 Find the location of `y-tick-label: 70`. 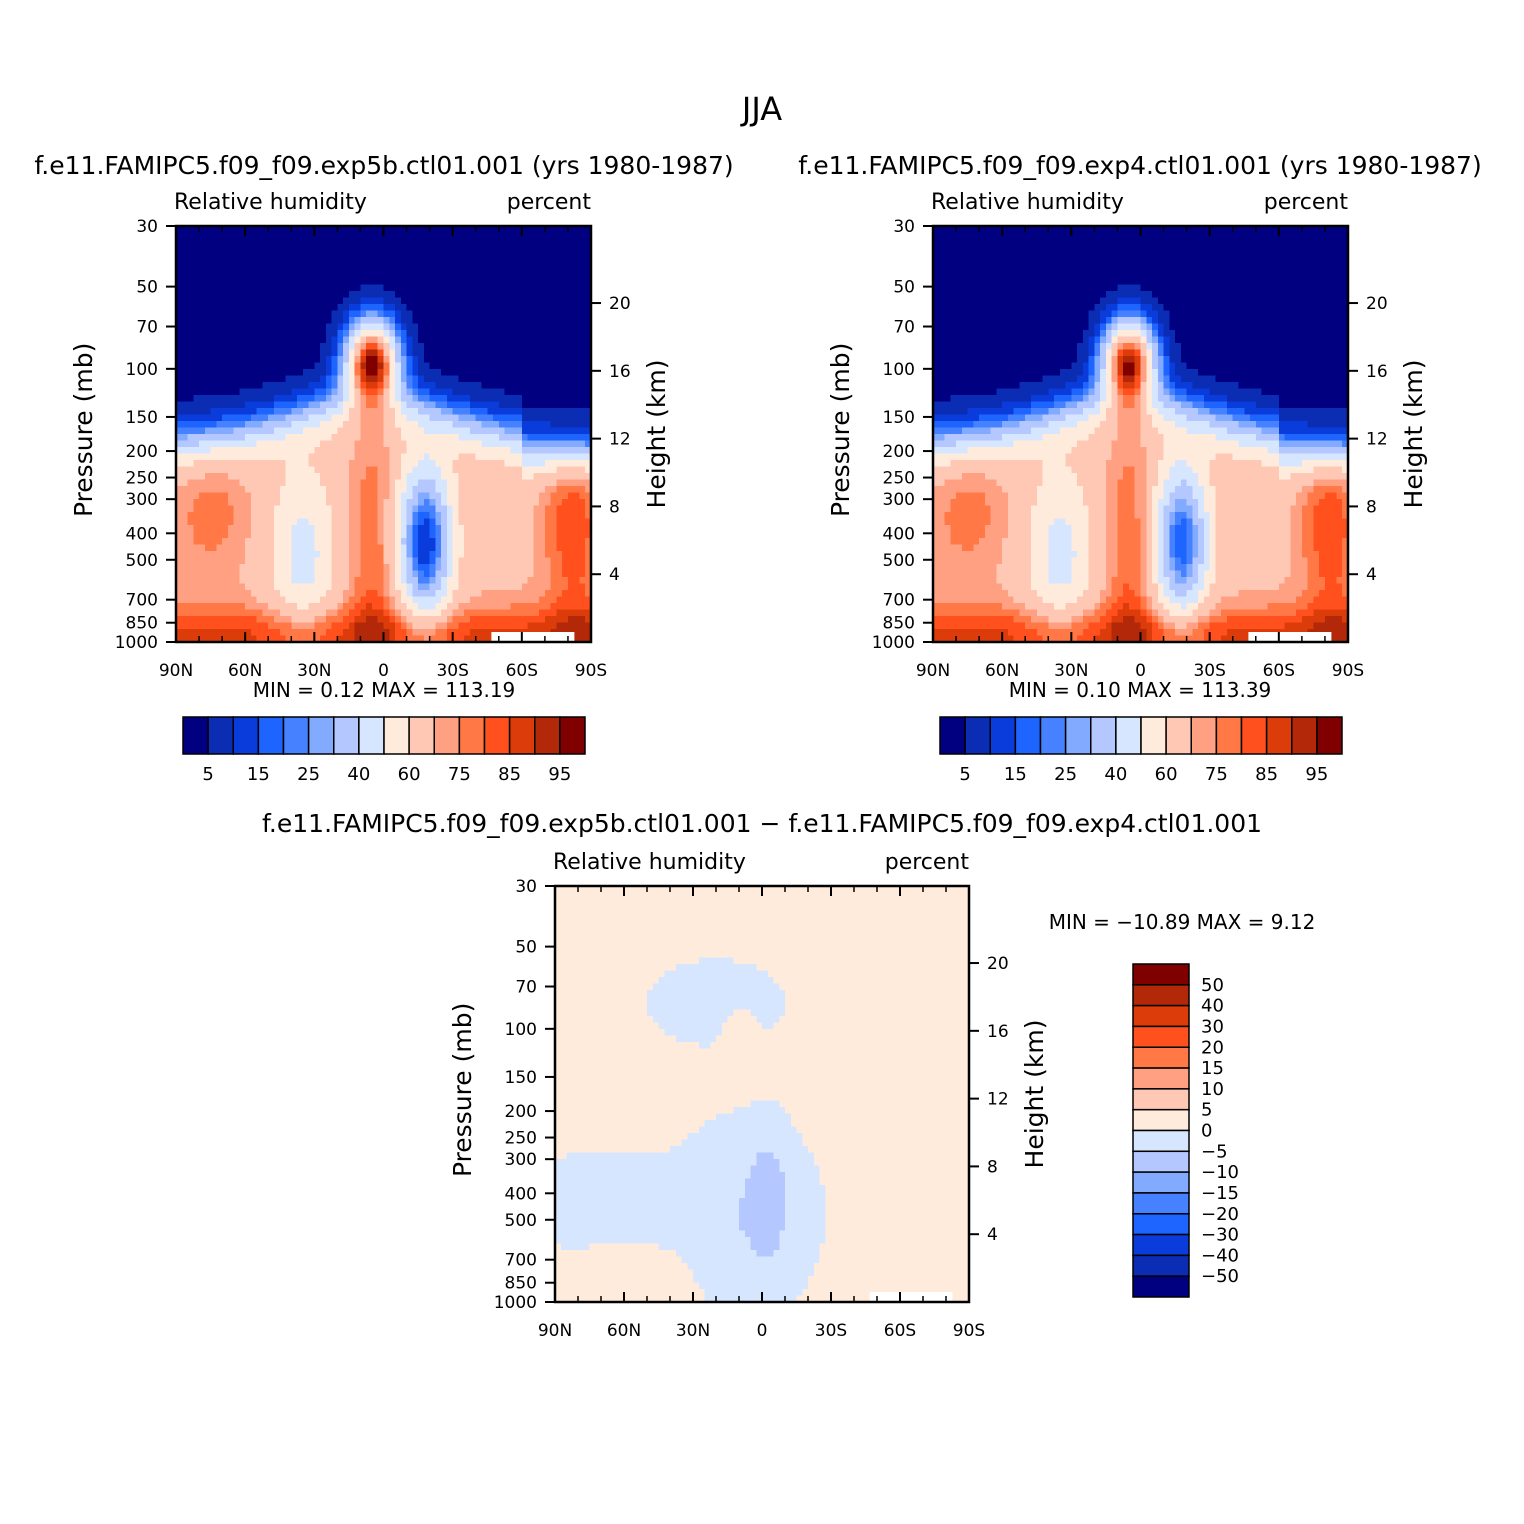

y-tick-label: 70 is located at coordinates (147, 328).